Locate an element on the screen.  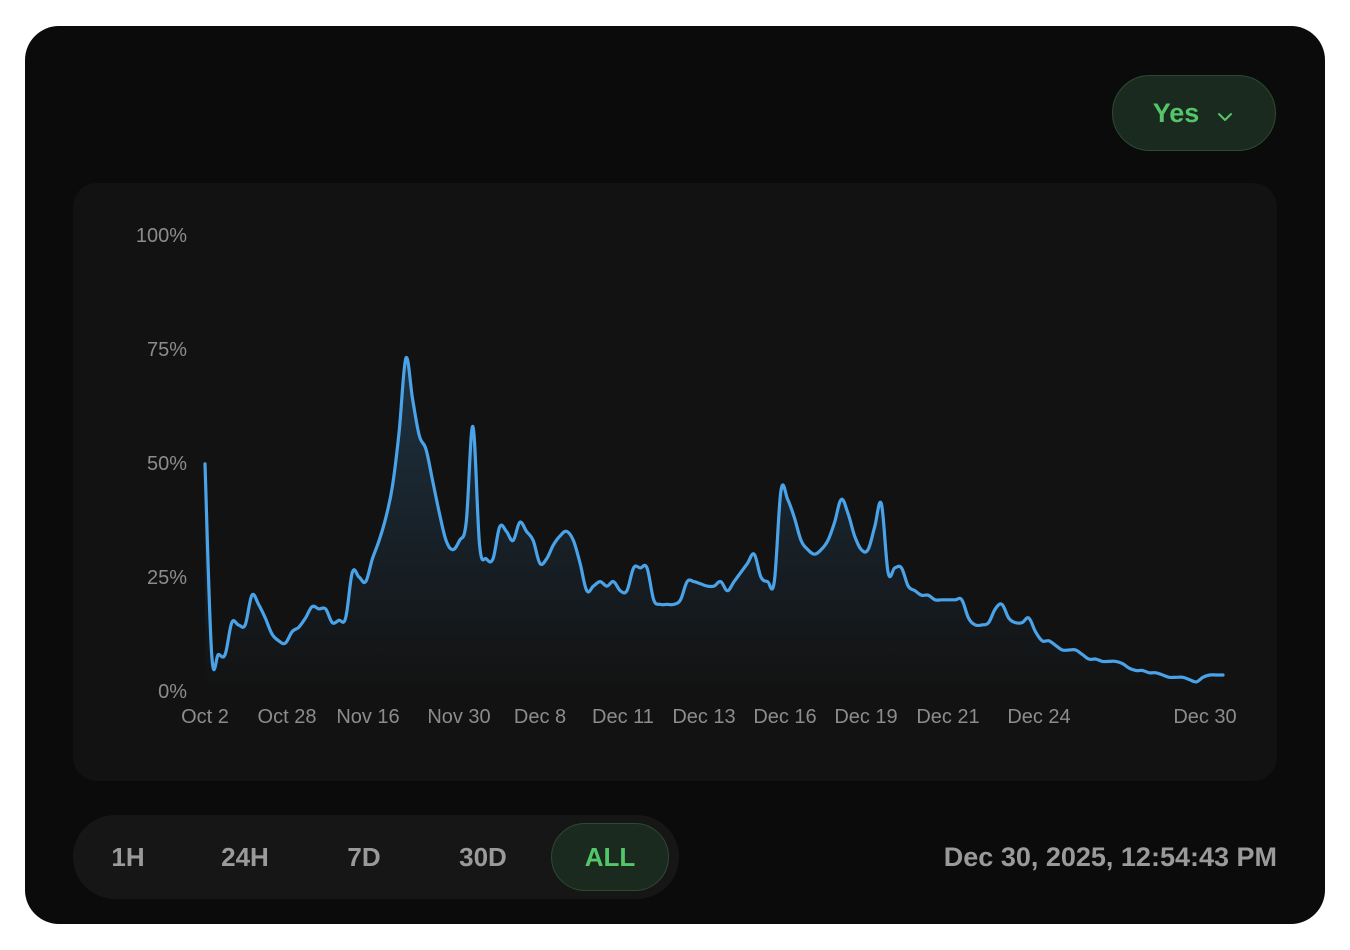
x-tick-label: Dec 13 is located at coordinates (703, 717).